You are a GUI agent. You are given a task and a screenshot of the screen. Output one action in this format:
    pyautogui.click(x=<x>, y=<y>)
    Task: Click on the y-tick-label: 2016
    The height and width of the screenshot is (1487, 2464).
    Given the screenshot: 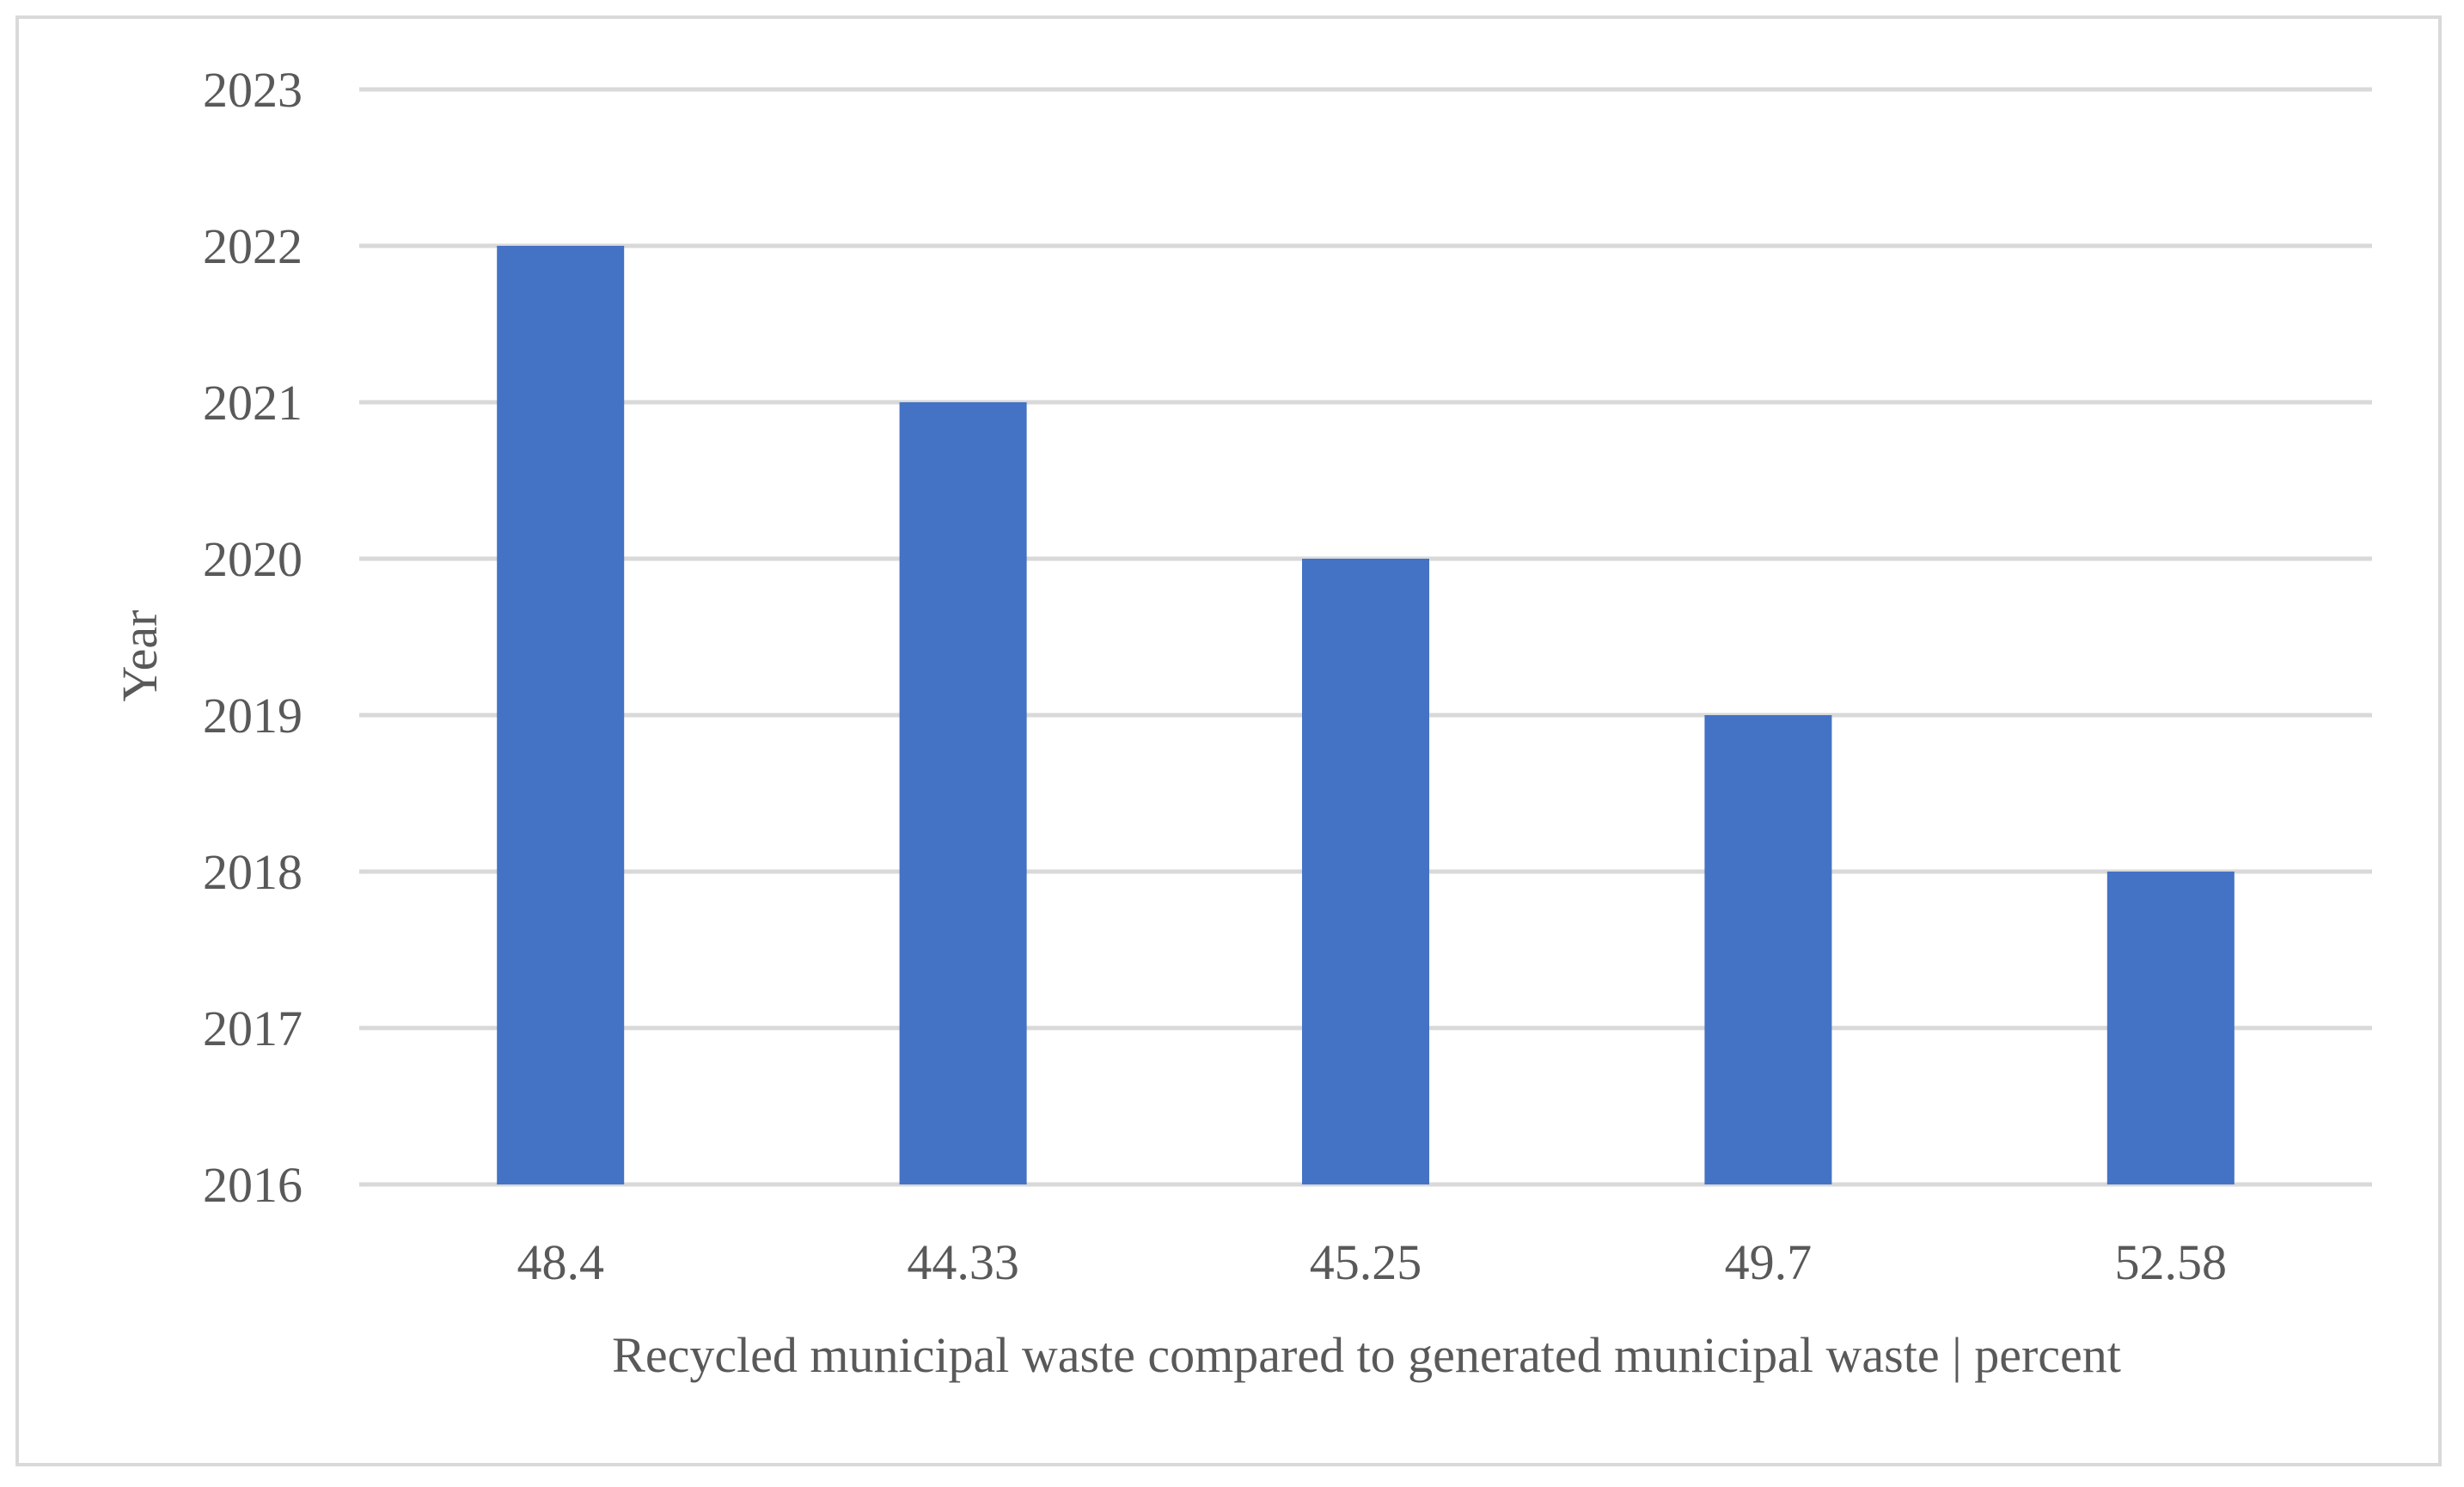 What is the action you would take?
    pyautogui.click(x=253, y=1185)
    